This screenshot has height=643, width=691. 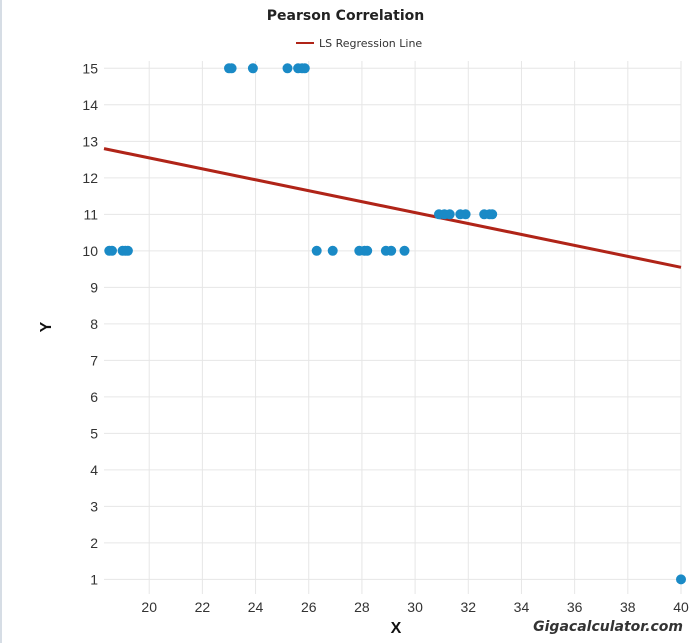 I want to click on y-tick-label: 14, so click(x=90, y=105).